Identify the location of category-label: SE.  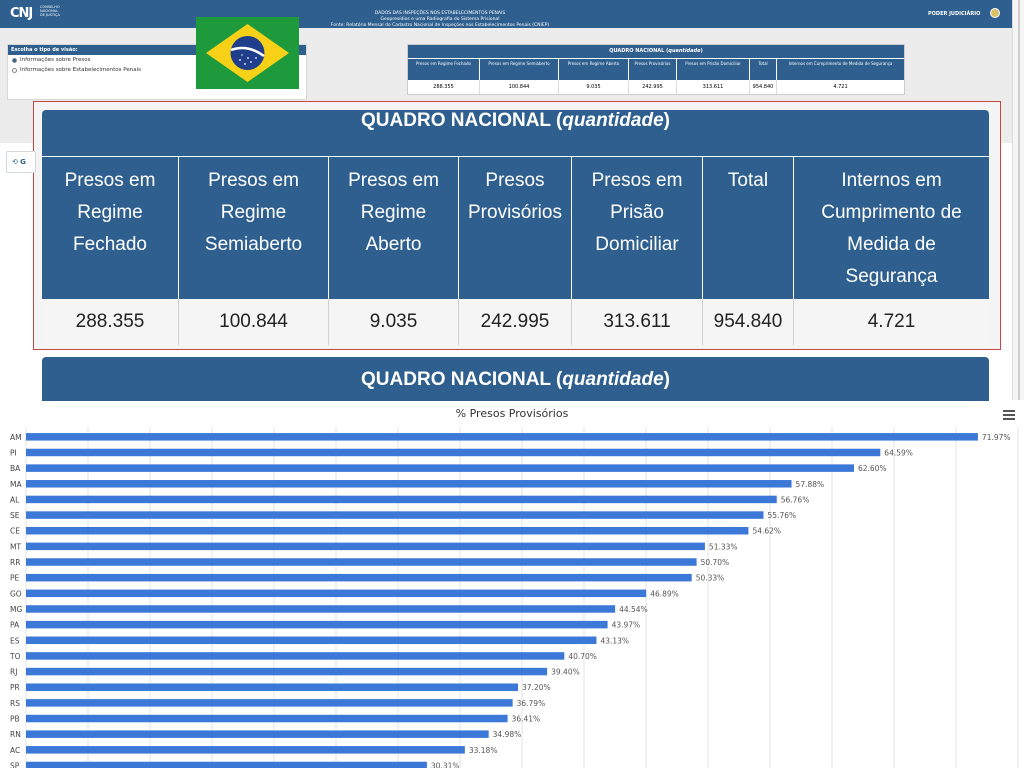
(15, 515).